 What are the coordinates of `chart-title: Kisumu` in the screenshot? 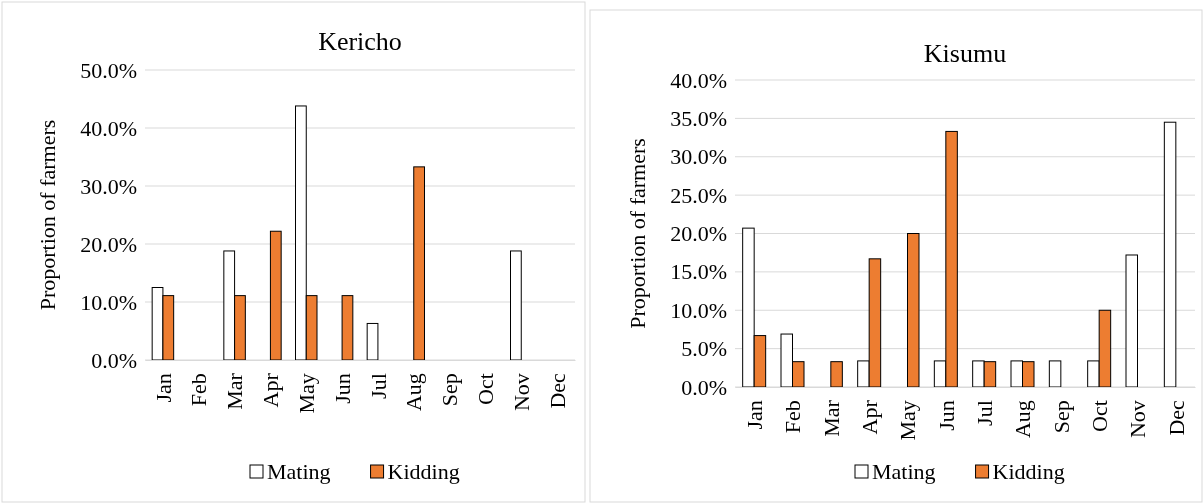 It's located at (965, 53).